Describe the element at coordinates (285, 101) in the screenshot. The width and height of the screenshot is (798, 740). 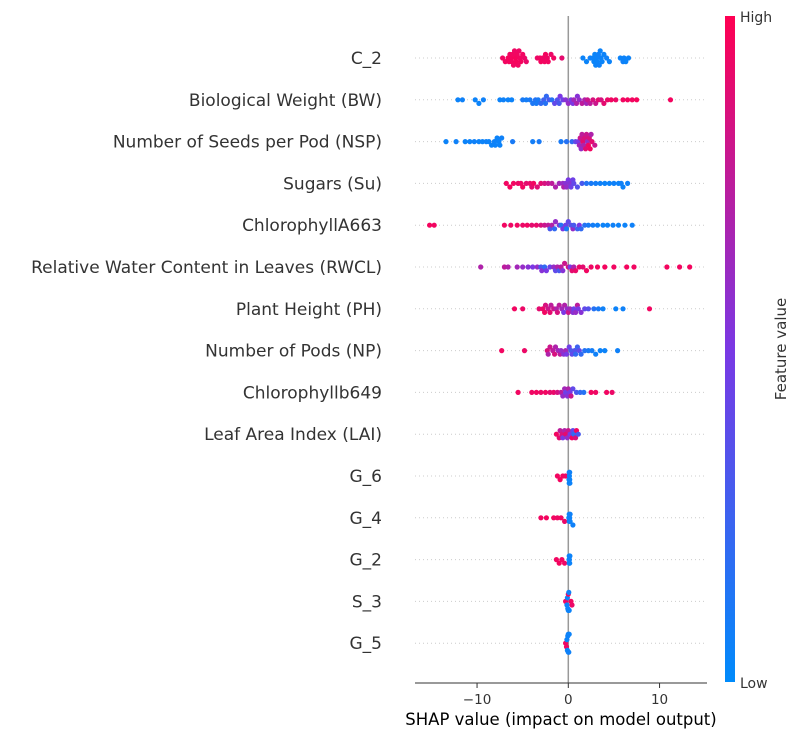
I see `feature-label: Biological Weight (BW)` at that location.